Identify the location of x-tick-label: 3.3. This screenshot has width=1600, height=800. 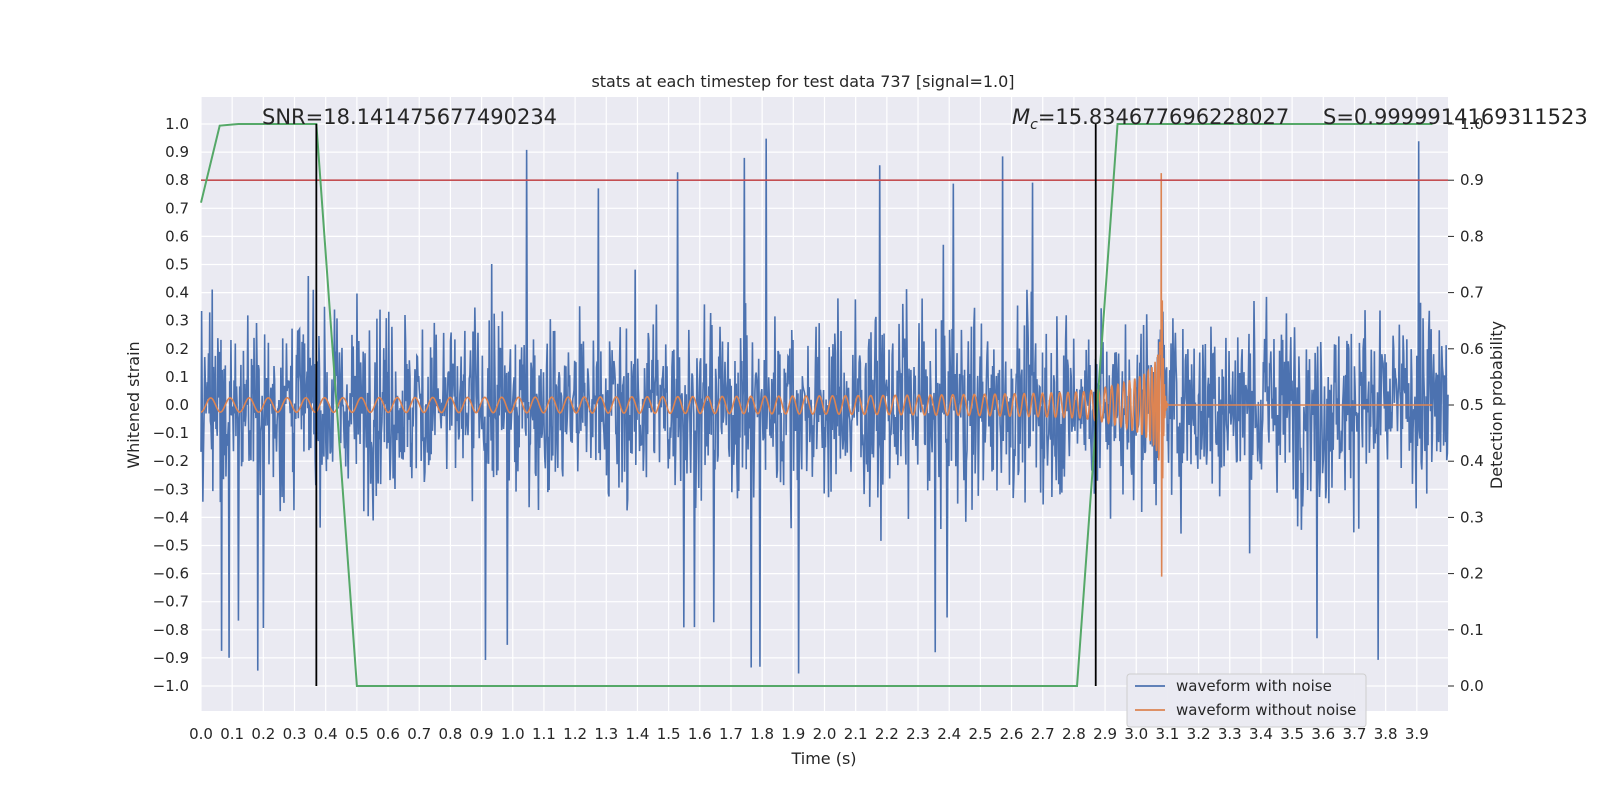
(1230, 734).